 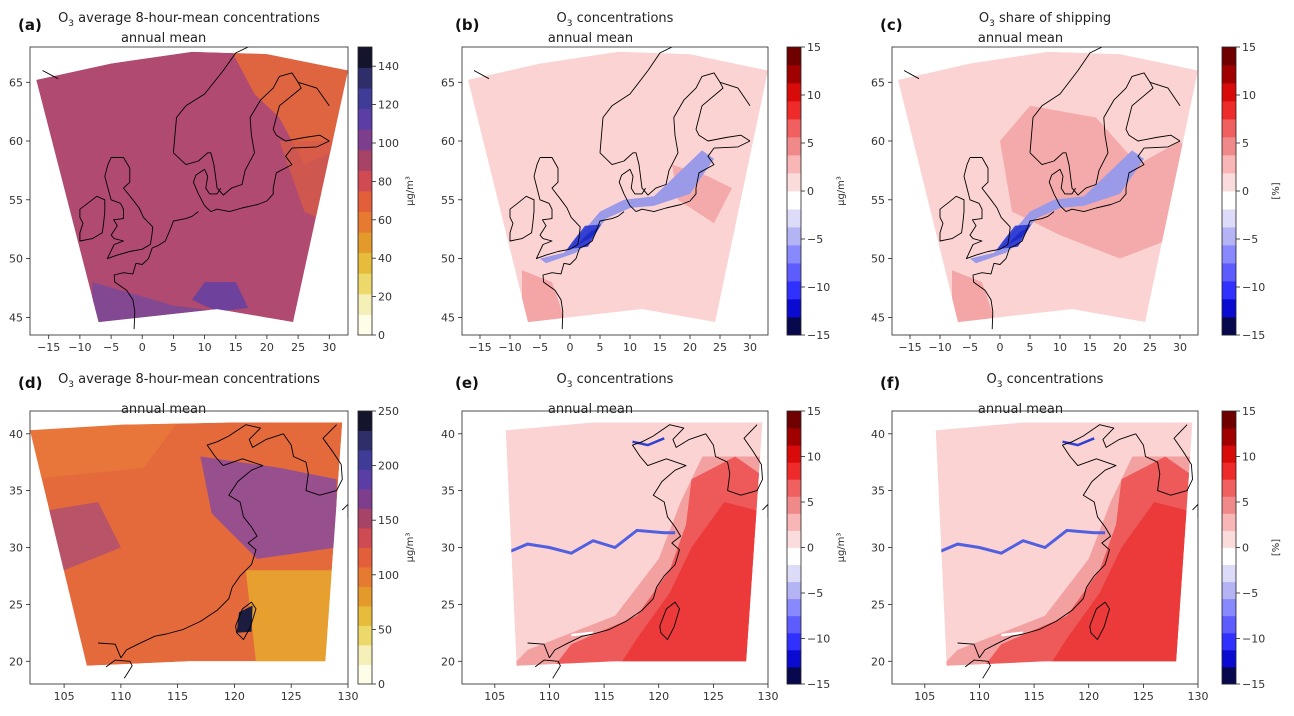 I want to click on y-tick-label: 30, so click(x=448, y=548).